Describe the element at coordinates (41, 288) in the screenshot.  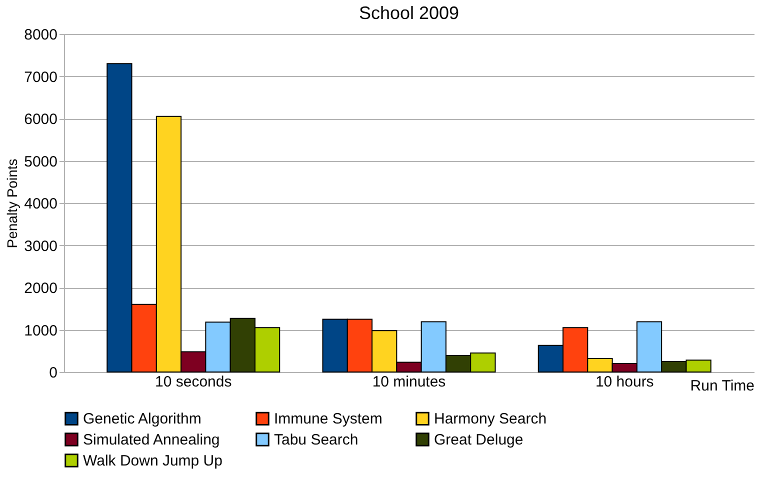
I see `y-tick-label: 2000` at that location.